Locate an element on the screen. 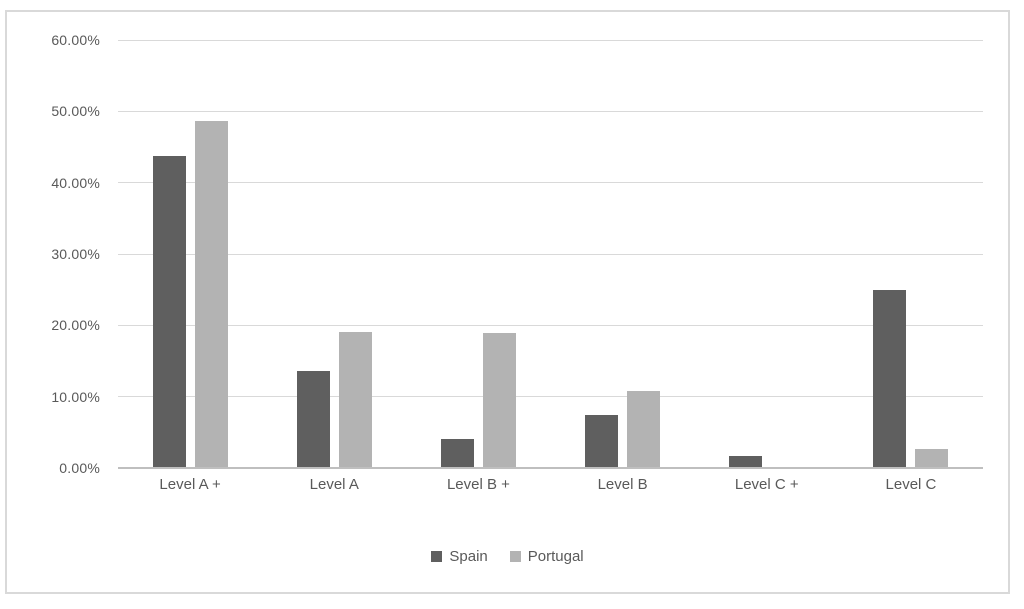 This screenshot has height=609, width=1024. y-axis-tick-label: 50.00% is located at coordinates (75, 111).